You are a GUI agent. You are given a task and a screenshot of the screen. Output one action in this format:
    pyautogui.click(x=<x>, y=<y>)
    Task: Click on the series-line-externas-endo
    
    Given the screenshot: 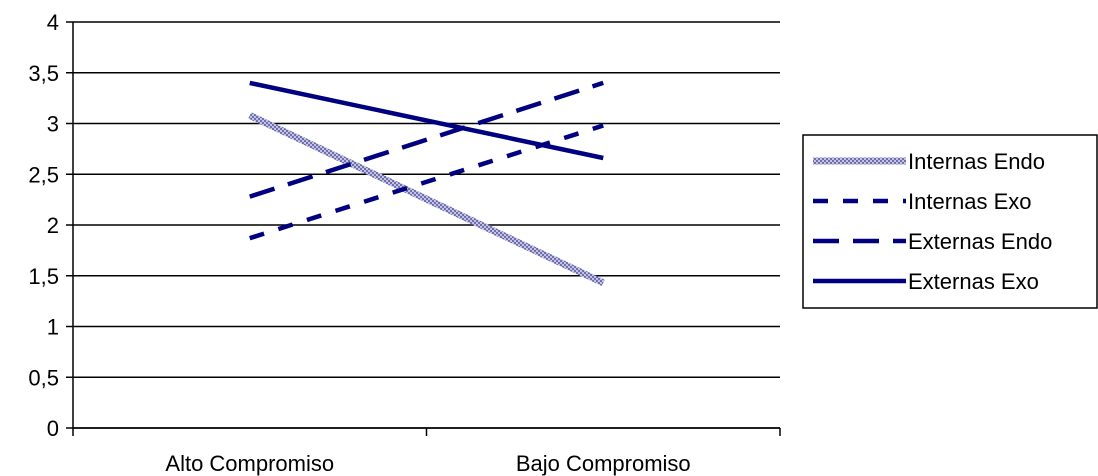 What is the action you would take?
    pyautogui.click(x=426, y=139)
    